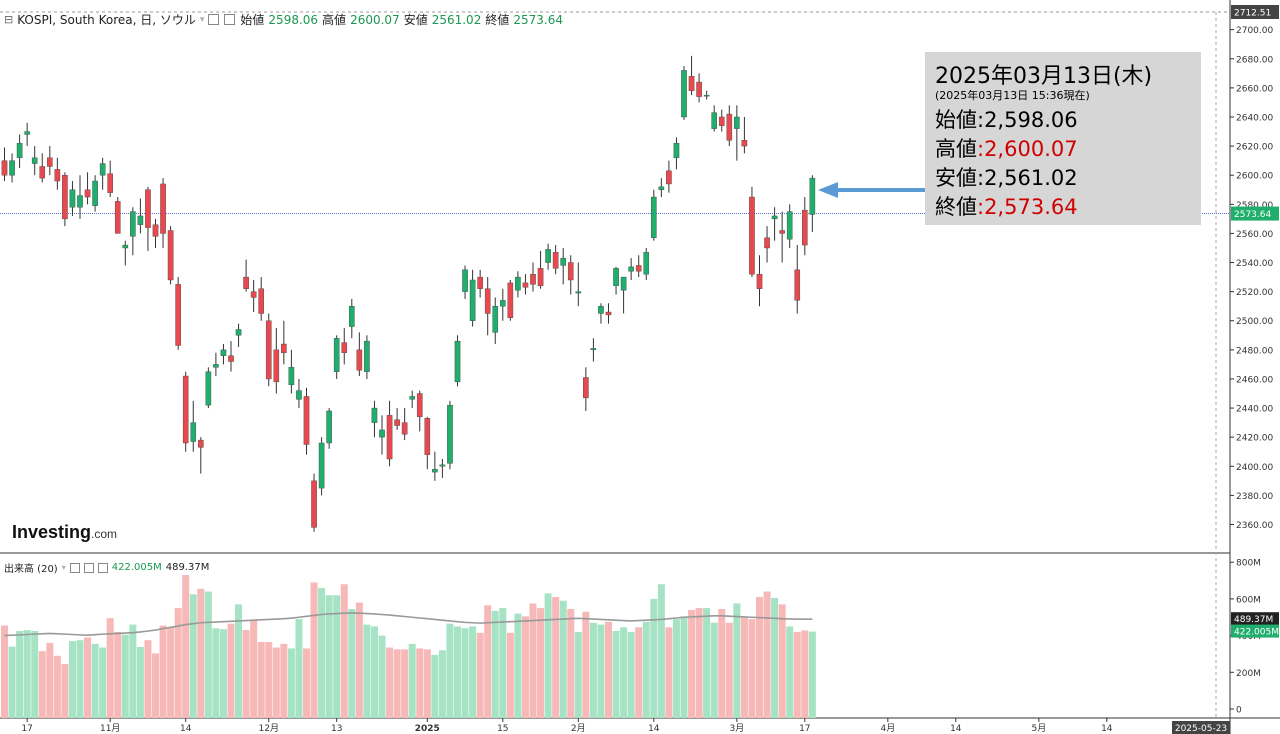  What do you see at coordinates (1254, 468) in the screenshot?
I see `y-tick-label: 2400.00` at bounding box center [1254, 468].